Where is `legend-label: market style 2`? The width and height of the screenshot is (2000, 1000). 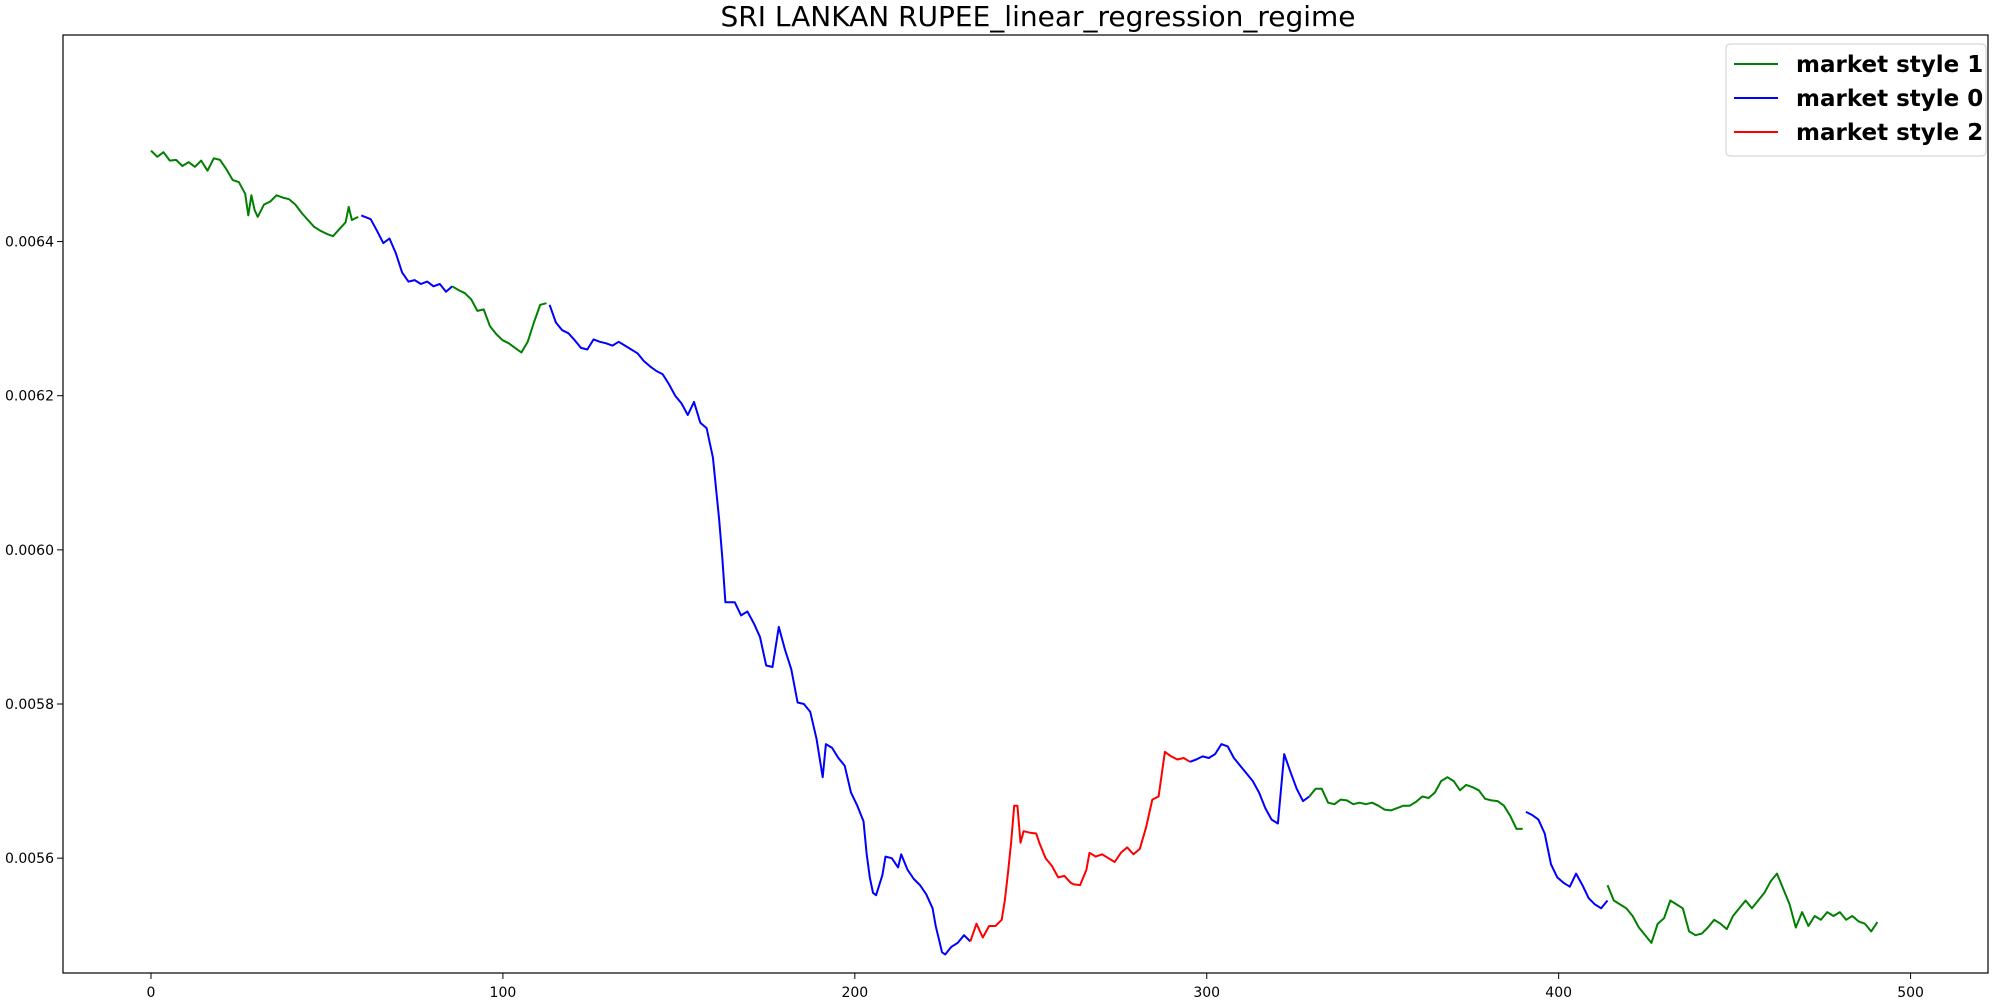 legend-label: market style 2 is located at coordinates (1889, 133).